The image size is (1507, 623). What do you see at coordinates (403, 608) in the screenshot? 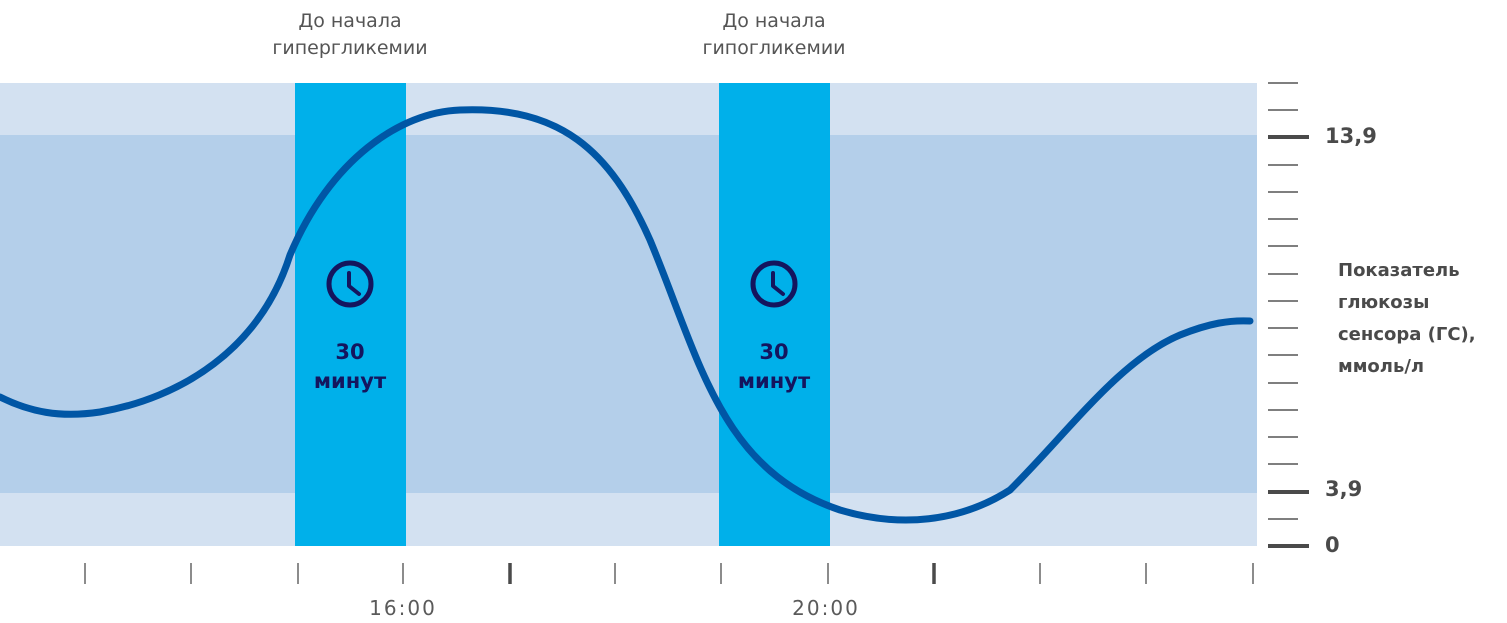
I see `x-label-16-00: 16:00` at bounding box center [403, 608].